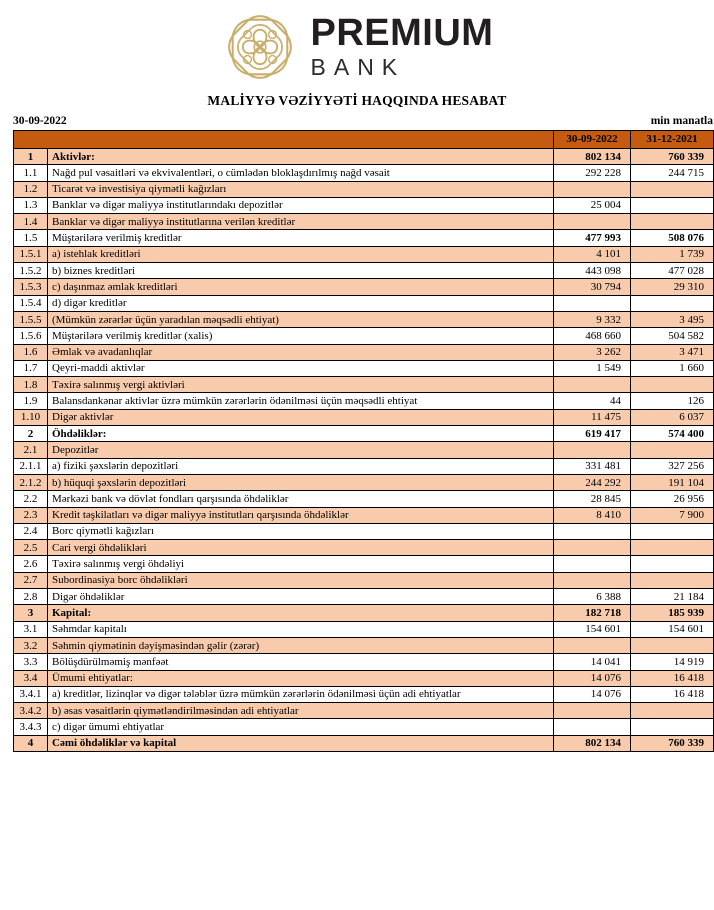 This screenshot has width=714, height=910. What do you see at coordinates (592, 466) in the screenshot?
I see `row-value-period1: 331 481` at bounding box center [592, 466].